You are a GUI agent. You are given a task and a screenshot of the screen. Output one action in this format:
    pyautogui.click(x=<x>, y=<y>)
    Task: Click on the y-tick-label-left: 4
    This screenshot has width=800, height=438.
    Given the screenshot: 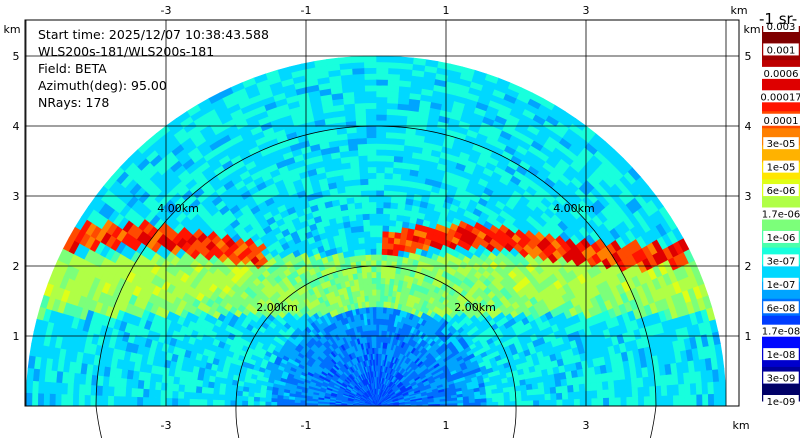 What is the action you would take?
    pyautogui.click(x=16, y=126)
    